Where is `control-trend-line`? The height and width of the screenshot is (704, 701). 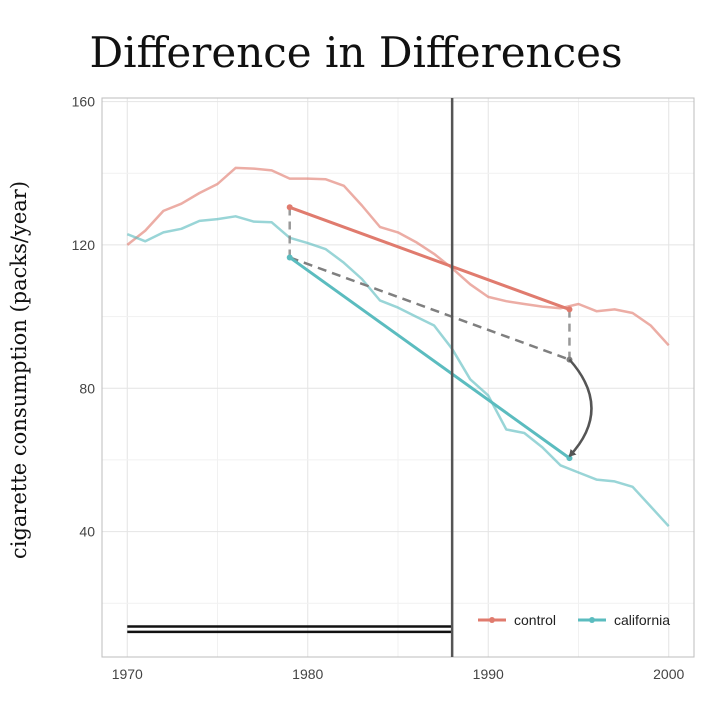 control-trend-line is located at coordinates (429, 258).